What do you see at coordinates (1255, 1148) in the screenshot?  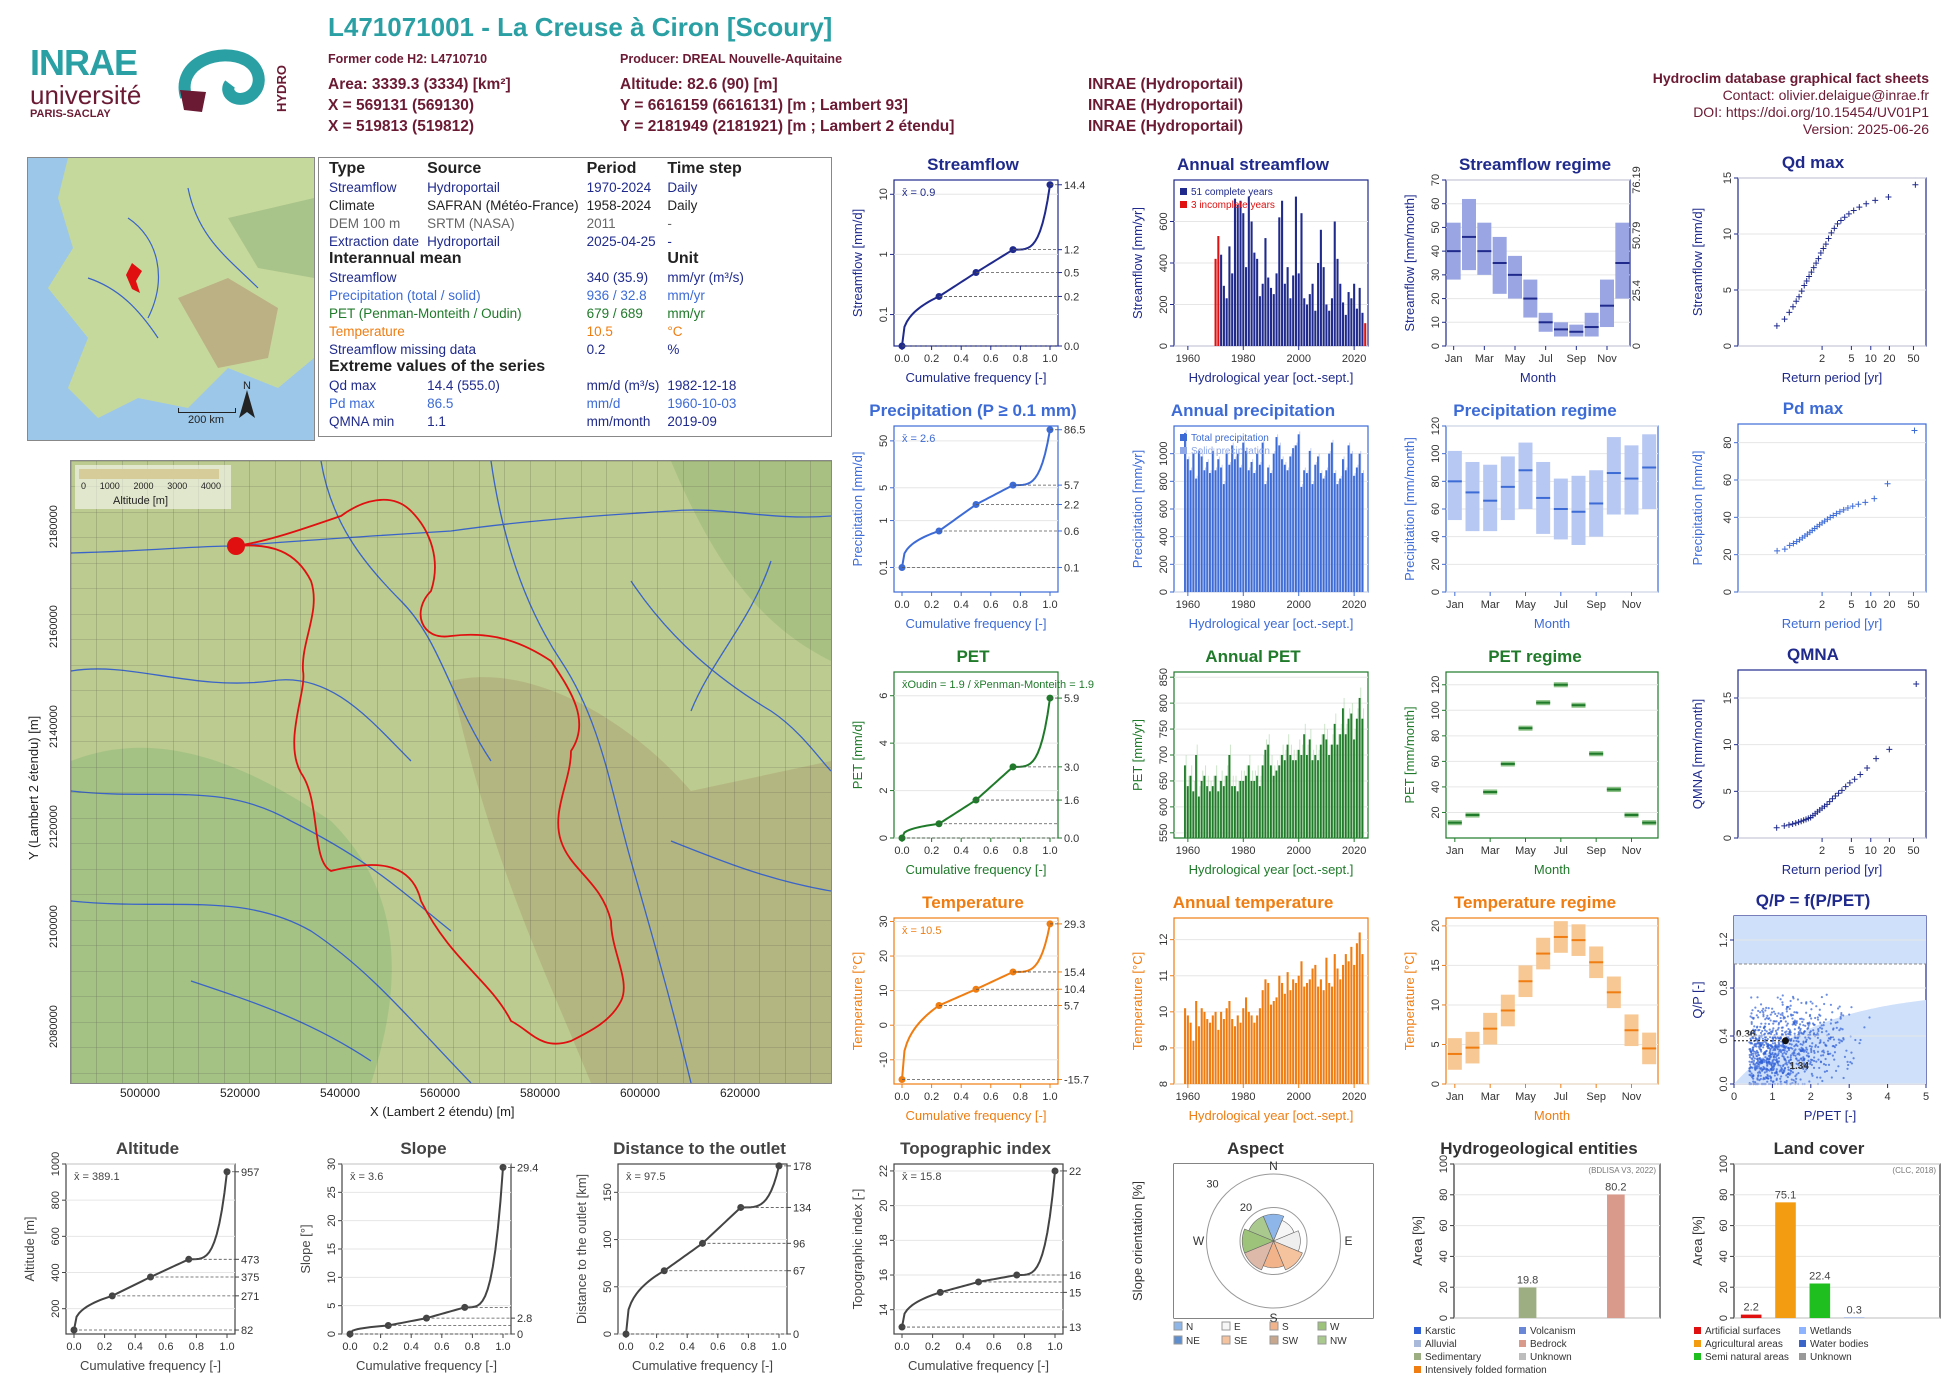 I see `chart-title: Aspect` at bounding box center [1255, 1148].